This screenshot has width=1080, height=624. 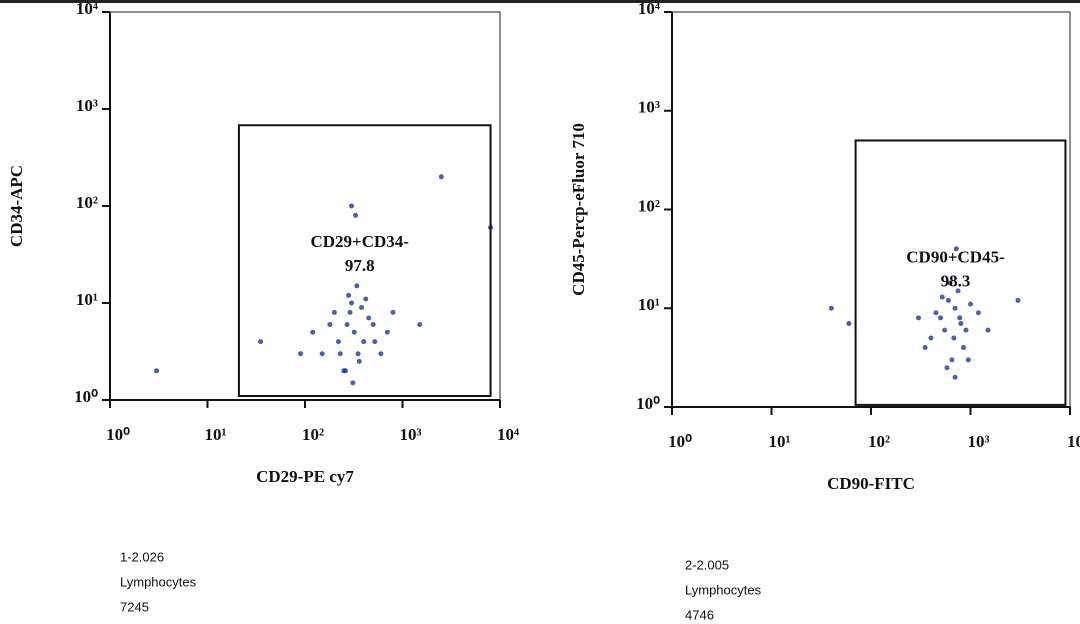 I want to click on gate-label: CD90+CD45-, so click(x=955, y=256).